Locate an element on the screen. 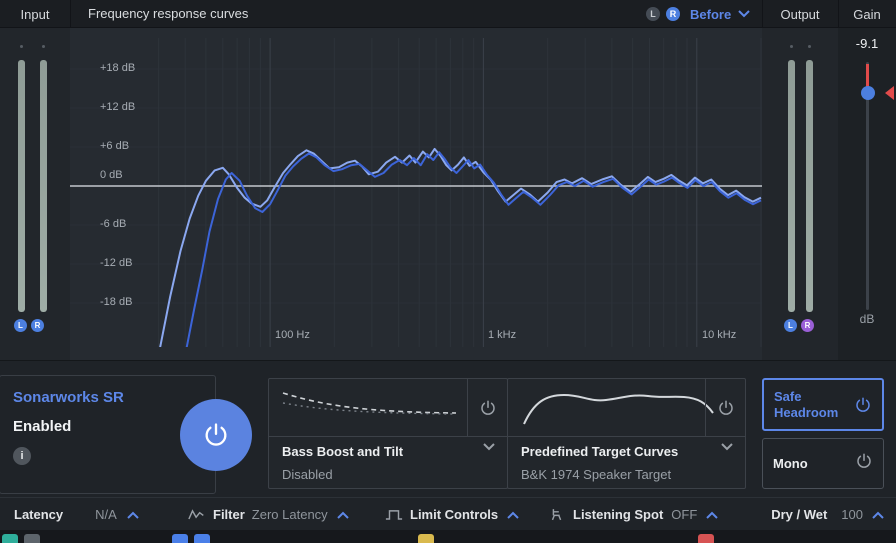 Image resolution: width=896 pixels, height=543 pixels. target-curves-power-button is located at coordinates (725, 408).